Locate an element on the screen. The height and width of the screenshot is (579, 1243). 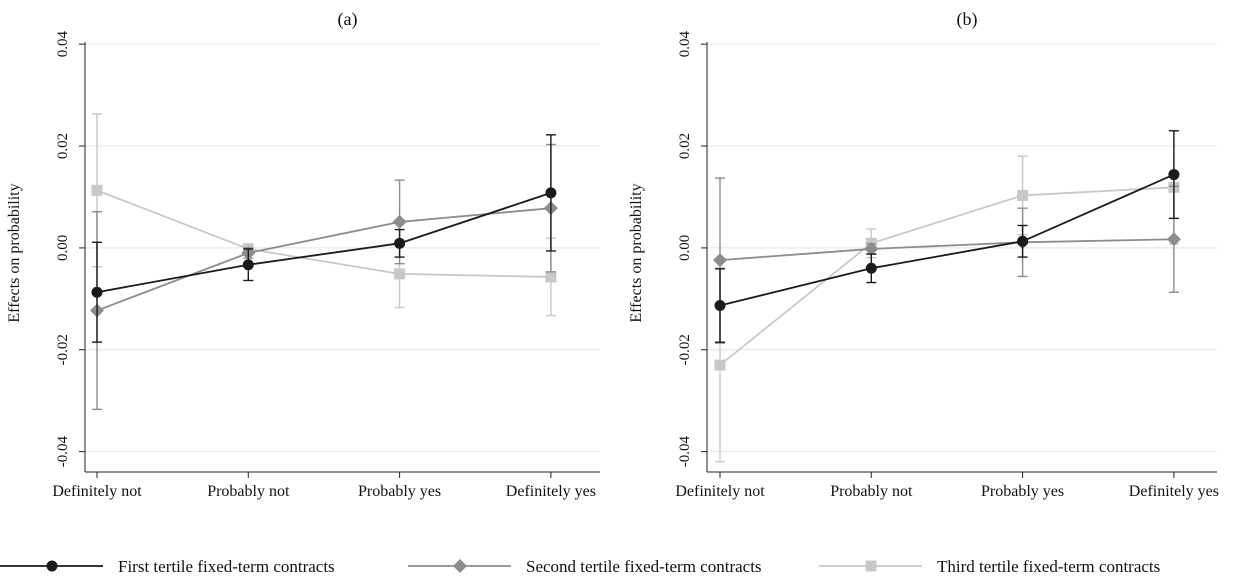
legend-item: First tertile fixed-term contracts is located at coordinates (167, 566).